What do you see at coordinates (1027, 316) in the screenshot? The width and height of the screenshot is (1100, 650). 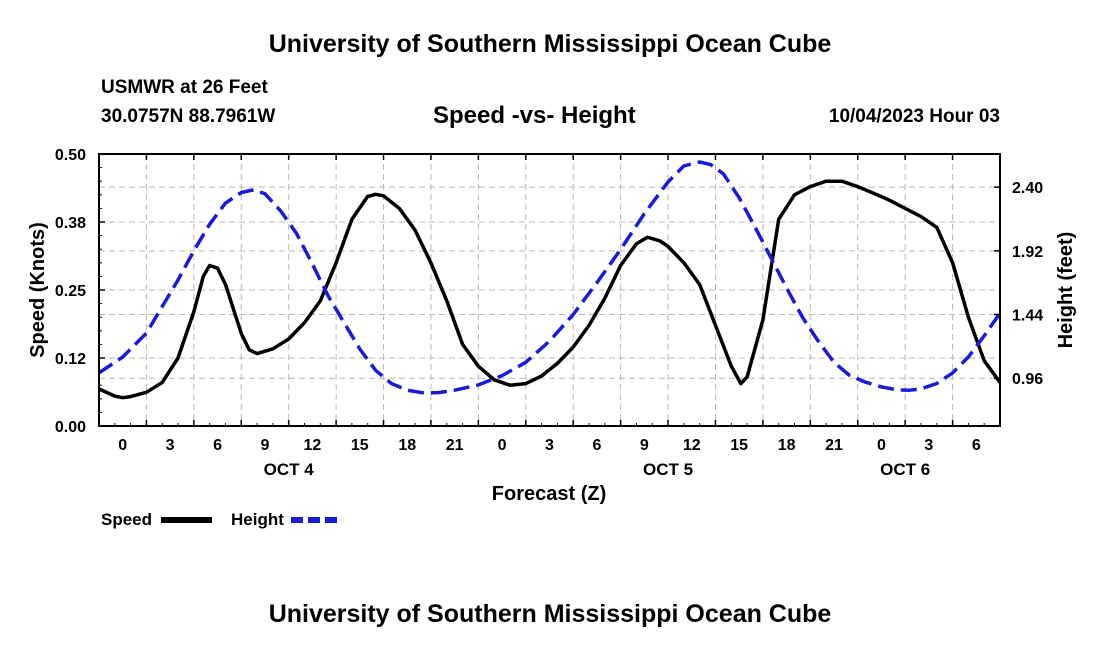 I see `y-right-tick-label: 1.44` at bounding box center [1027, 316].